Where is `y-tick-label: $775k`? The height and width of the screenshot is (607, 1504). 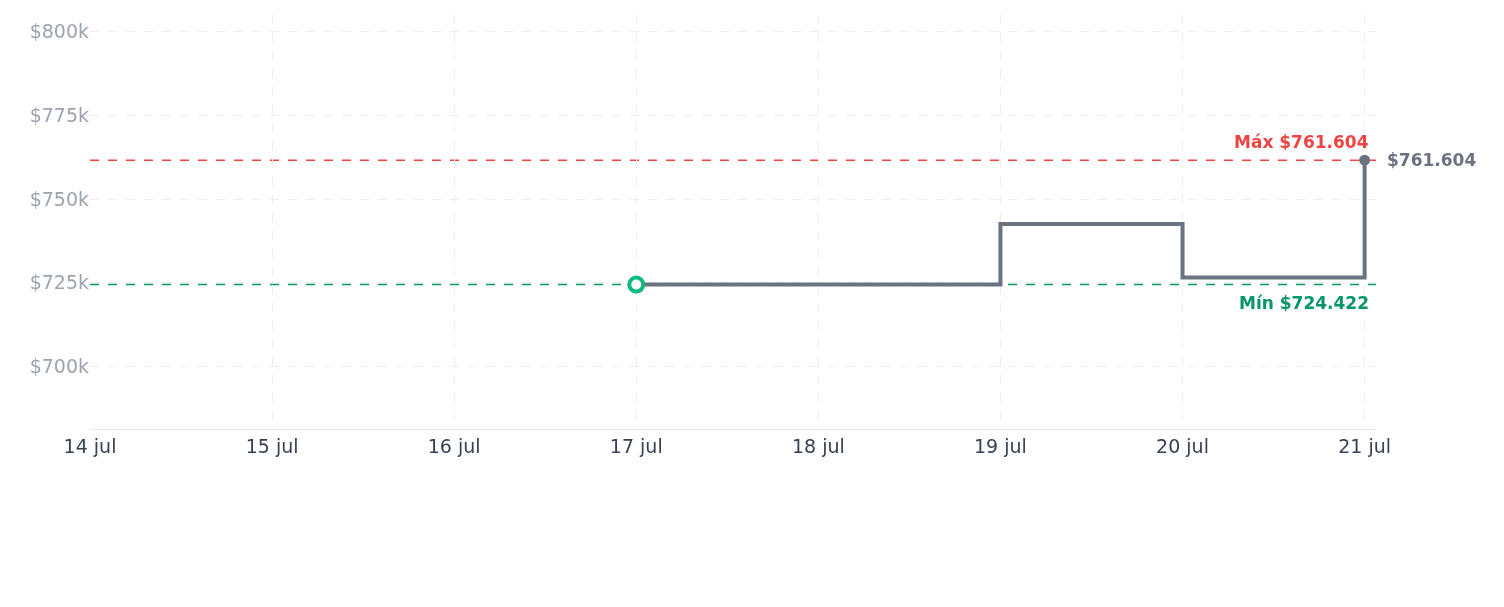 y-tick-label: $775k is located at coordinates (59, 115).